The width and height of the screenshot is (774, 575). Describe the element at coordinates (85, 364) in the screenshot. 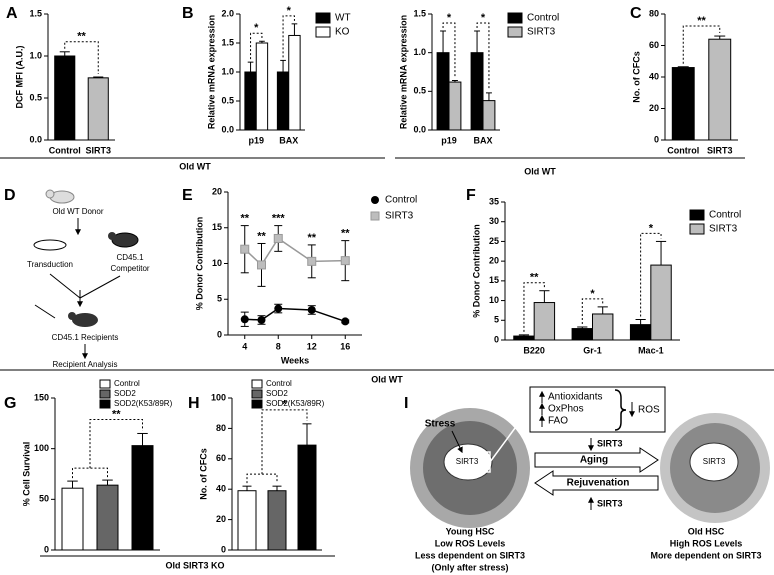

I see `label: Recipient Analysis` at that location.